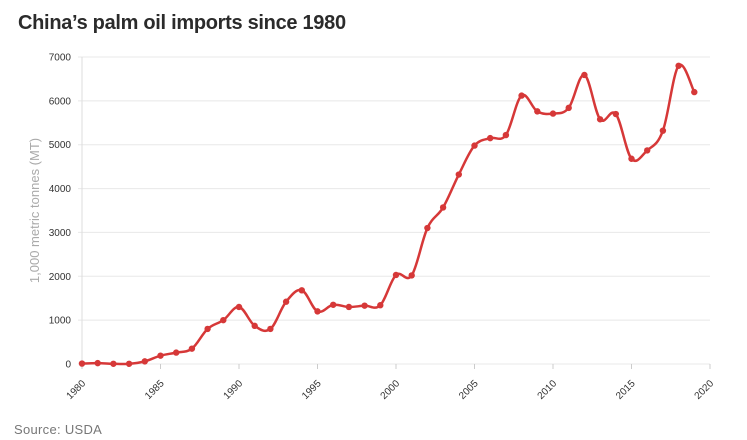 This screenshot has width=747, height=440. What do you see at coordinates (469, 390) in the screenshot?
I see `x-tick-label: 2005` at bounding box center [469, 390].